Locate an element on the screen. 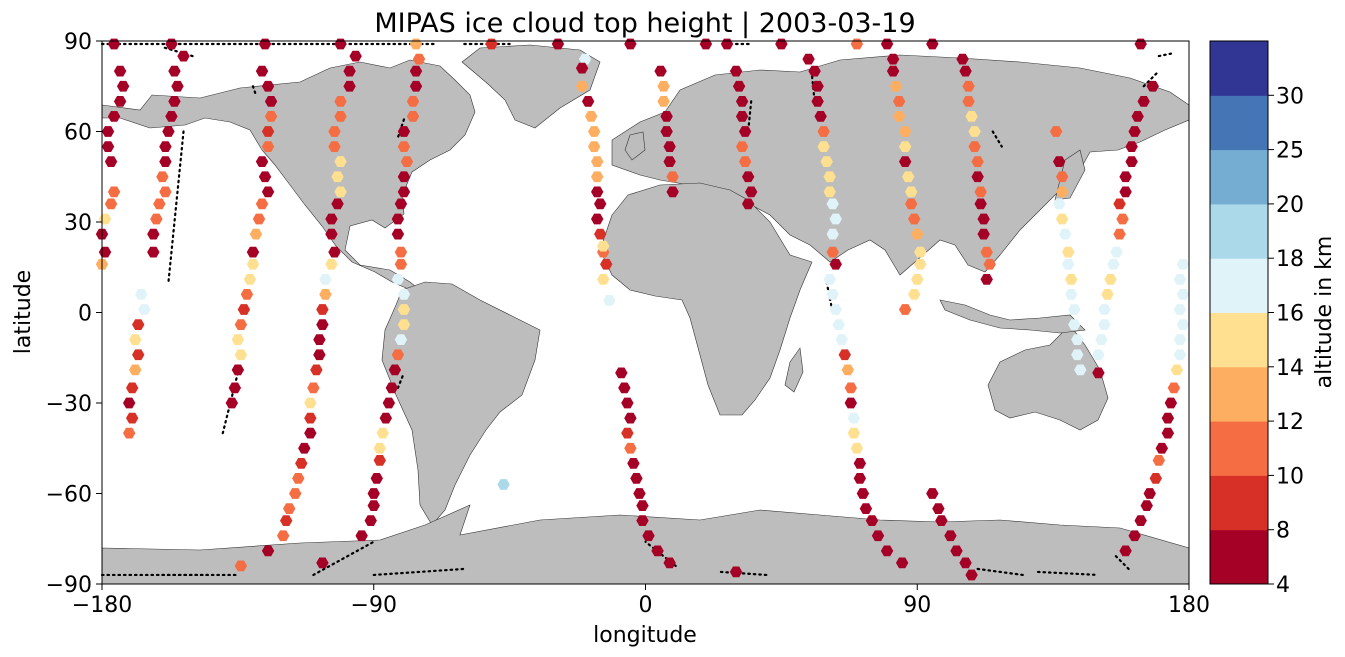 The width and height of the screenshot is (1345, 657). colorbar-tick-label: 8 is located at coordinates (1283, 531).